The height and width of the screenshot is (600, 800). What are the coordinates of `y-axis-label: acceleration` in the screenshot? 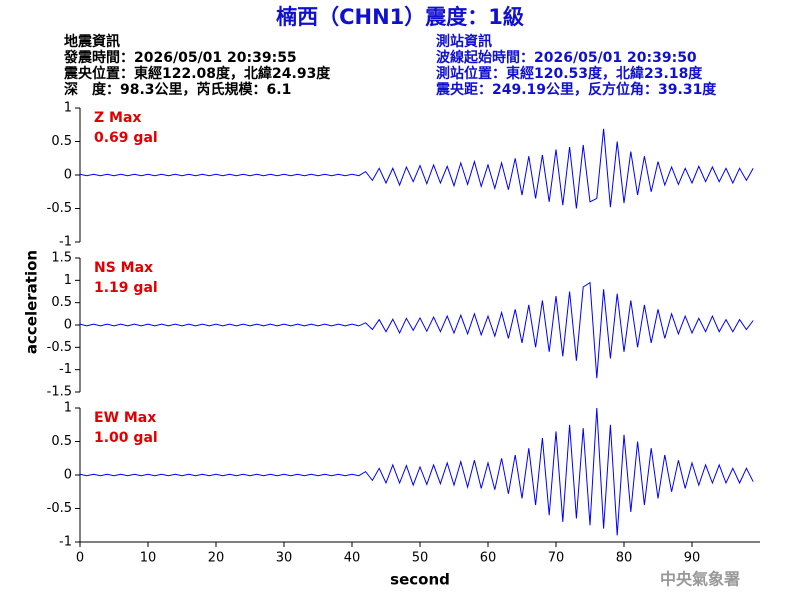 It's located at (32, 302).